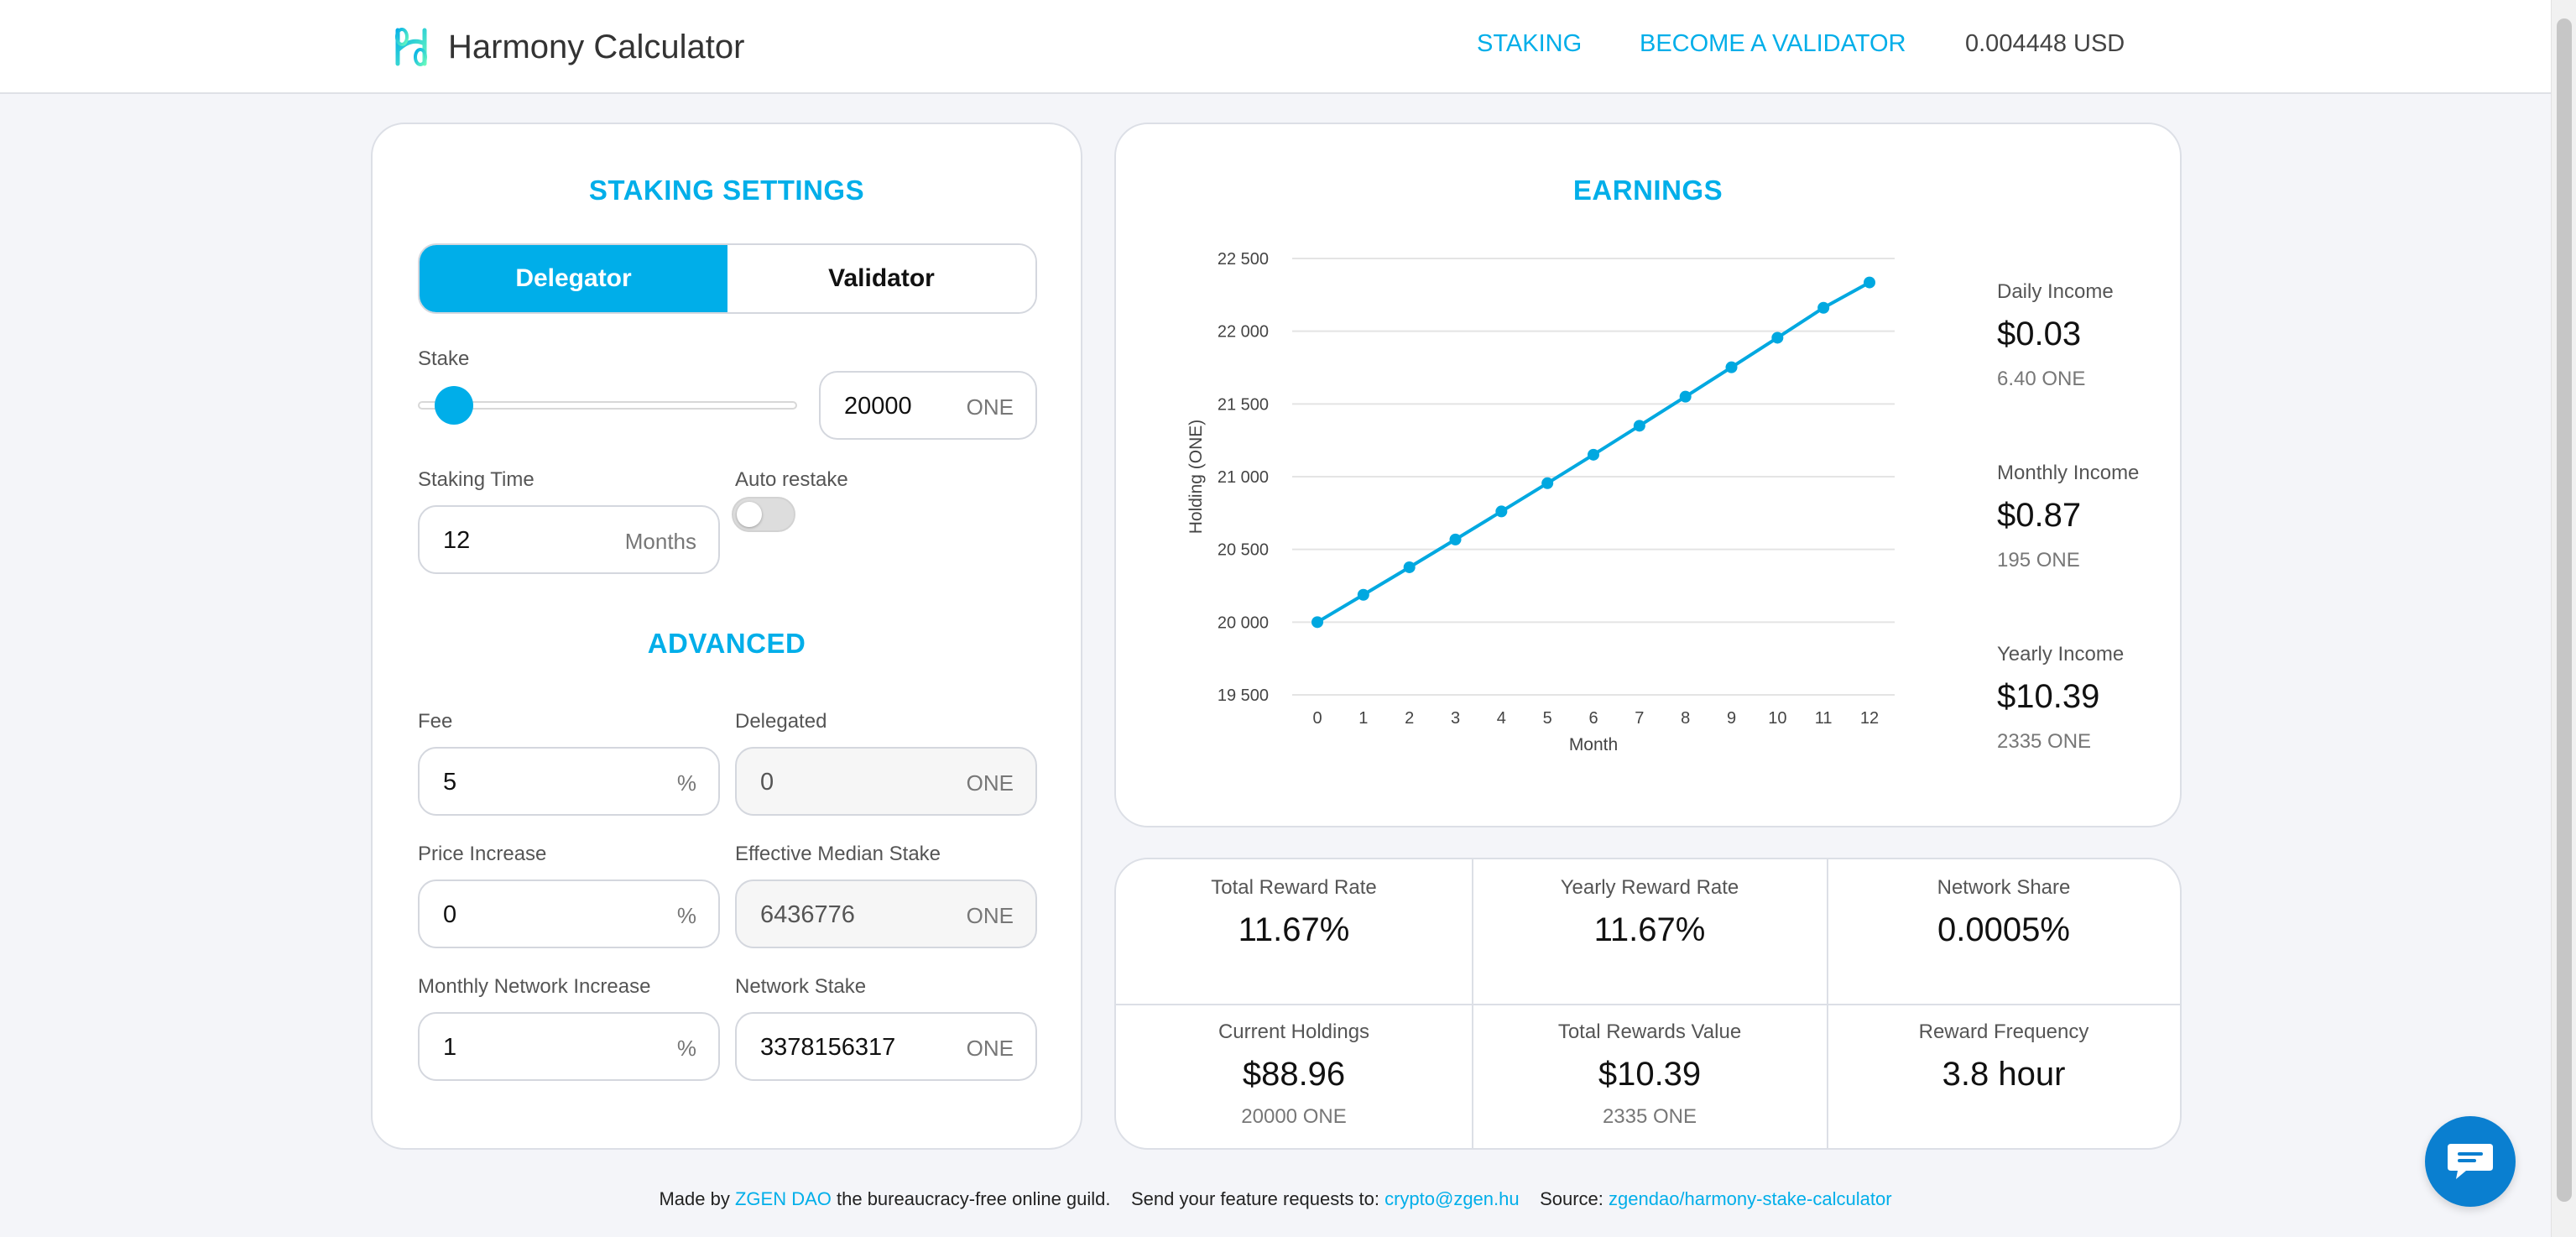 Image resolution: width=2576 pixels, height=1237 pixels. Describe the element at coordinates (450, 1047) in the screenshot. I see `network-increase-value: 1` at that location.